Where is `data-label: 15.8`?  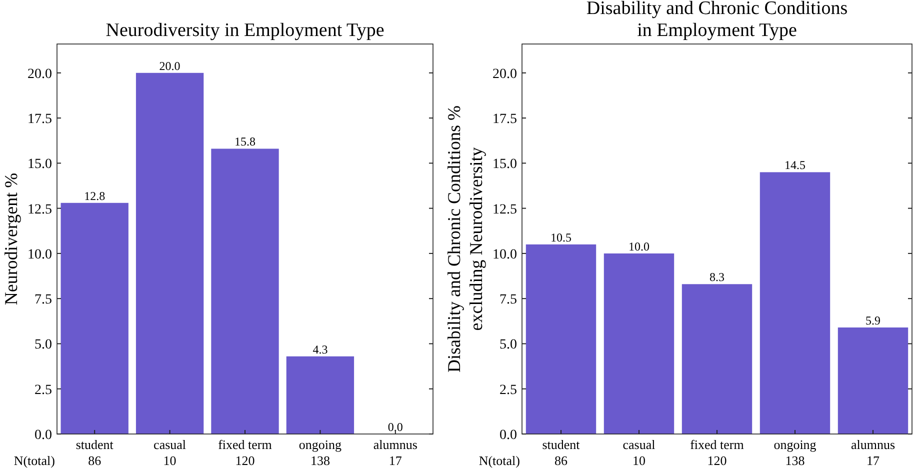
data-label: 15.8 is located at coordinates (245, 141).